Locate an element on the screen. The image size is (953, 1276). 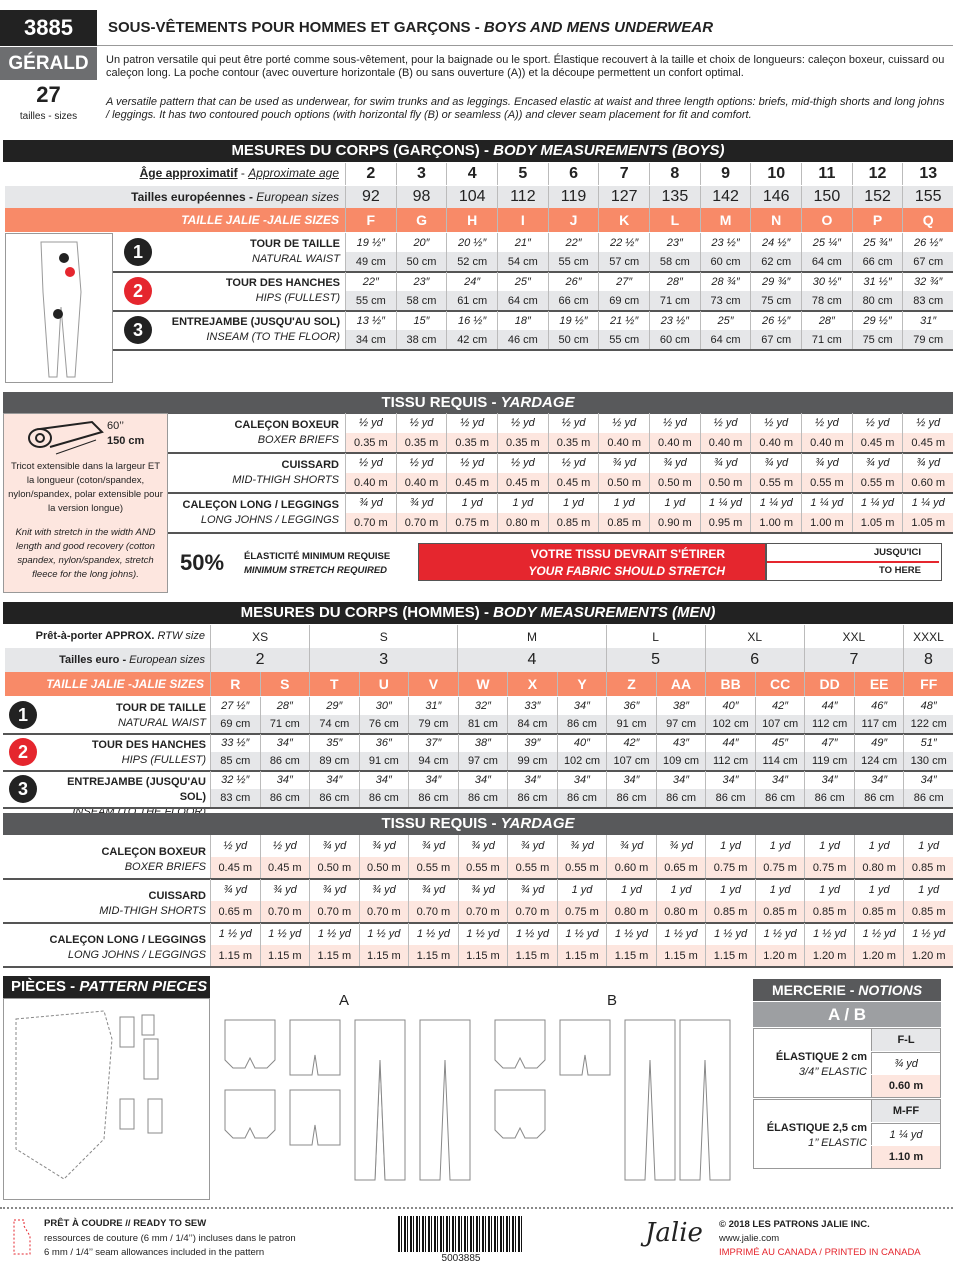
boys-in-cell: 30 ½″ is located at coordinates (826, 281).